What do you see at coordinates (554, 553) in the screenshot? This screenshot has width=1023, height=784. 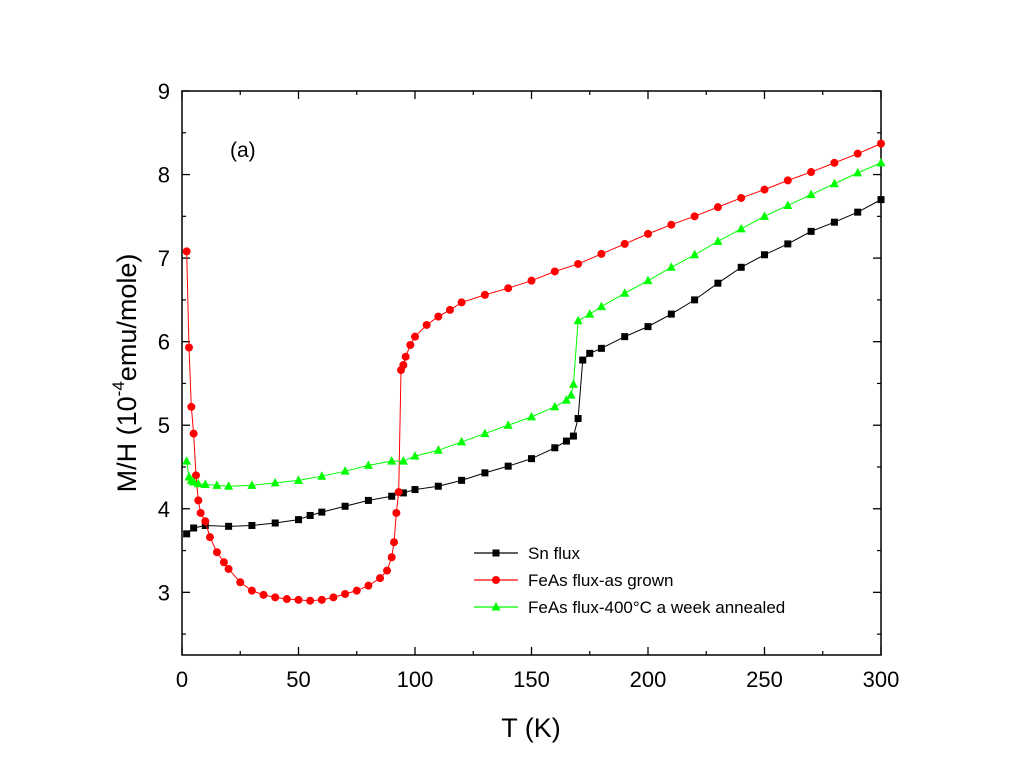 I see `legend-label: Sn flux` at bounding box center [554, 553].